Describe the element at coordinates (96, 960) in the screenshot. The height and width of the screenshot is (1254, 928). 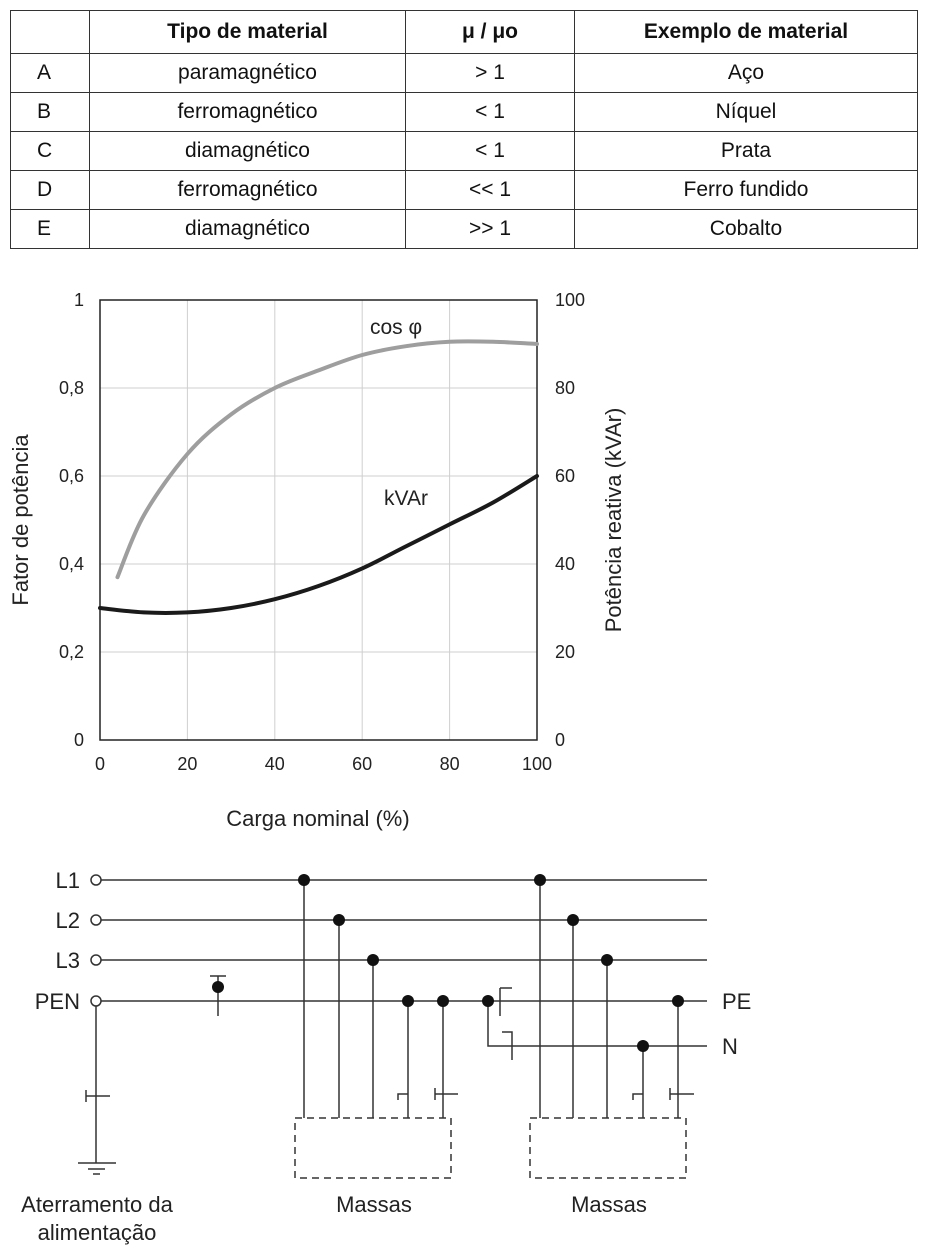
I see `terminal-l3` at that location.